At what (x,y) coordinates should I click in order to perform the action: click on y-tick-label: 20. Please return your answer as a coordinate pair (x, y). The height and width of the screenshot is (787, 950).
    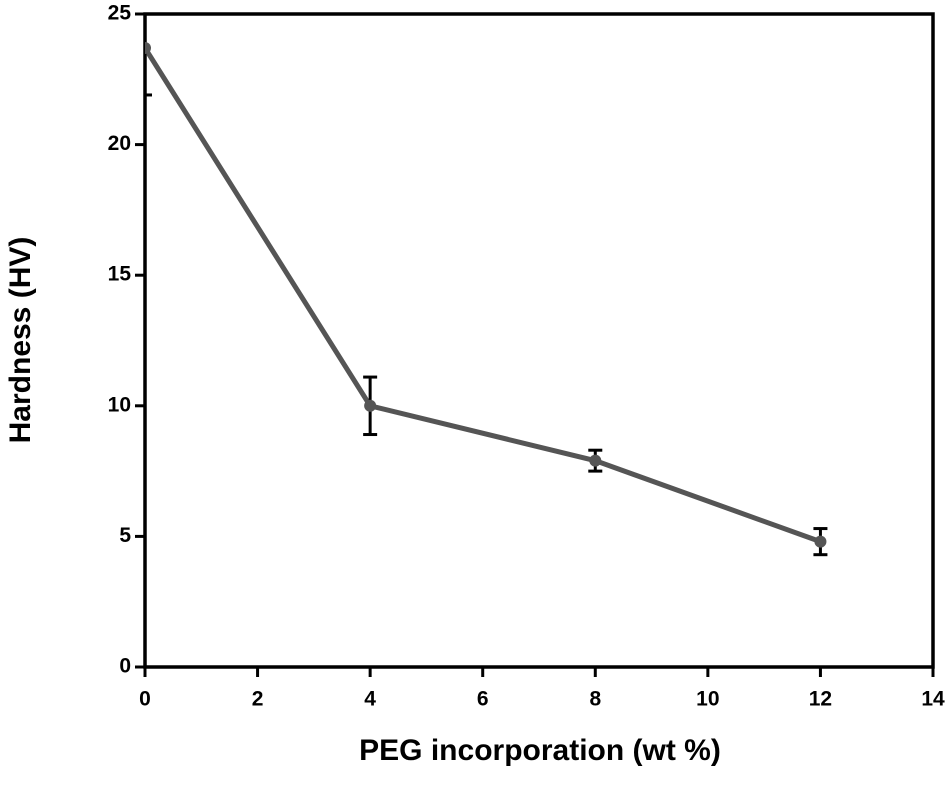
    Looking at the image, I should click on (119, 143).